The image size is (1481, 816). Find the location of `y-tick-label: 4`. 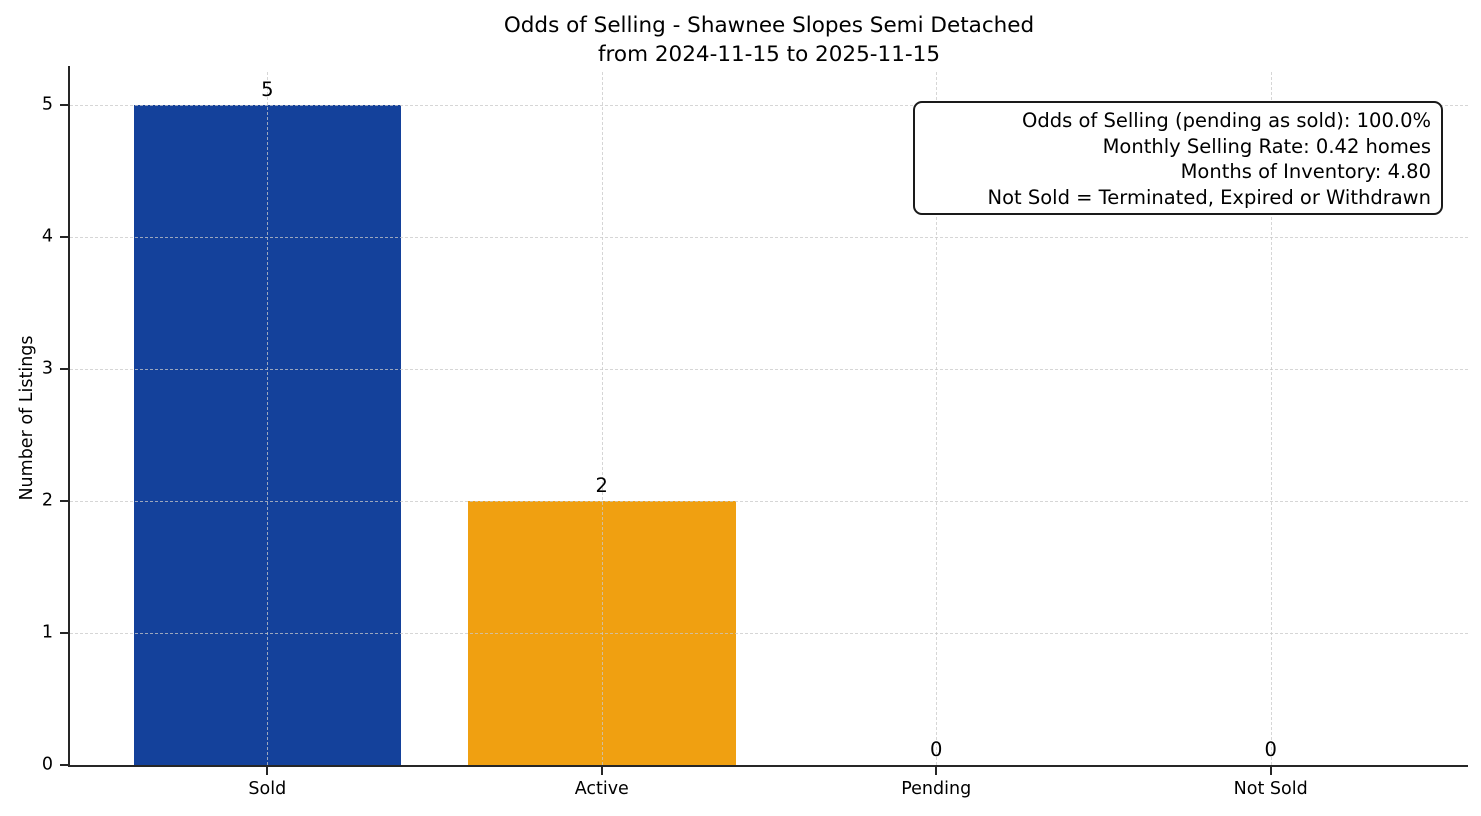

y-tick-label: 4 is located at coordinates (47, 236).